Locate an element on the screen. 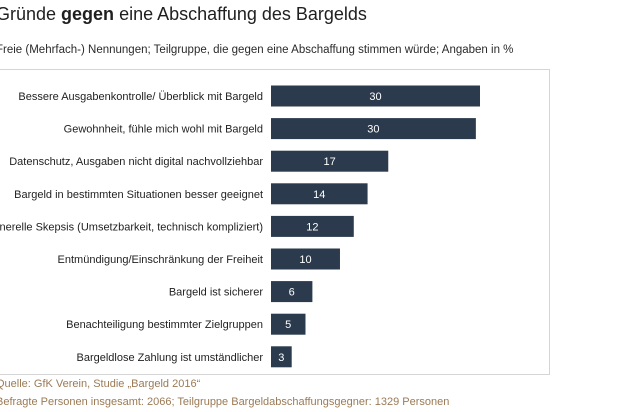  bar-value-label: 12 is located at coordinates (312, 227).